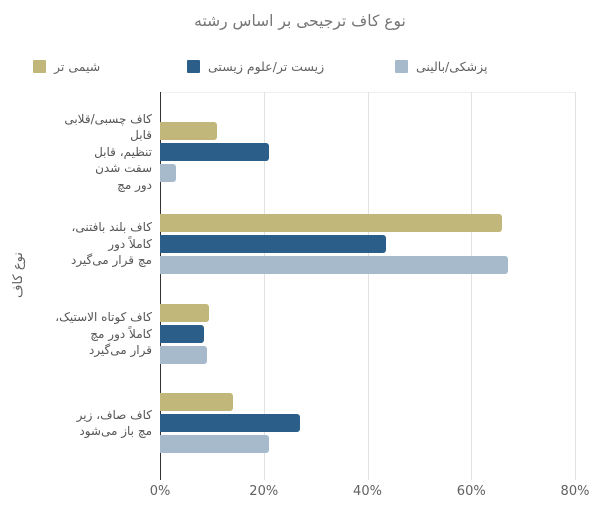 The height and width of the screenshot is (524, 600). I want to click on bar-series0-cat3, so click(196, 402).